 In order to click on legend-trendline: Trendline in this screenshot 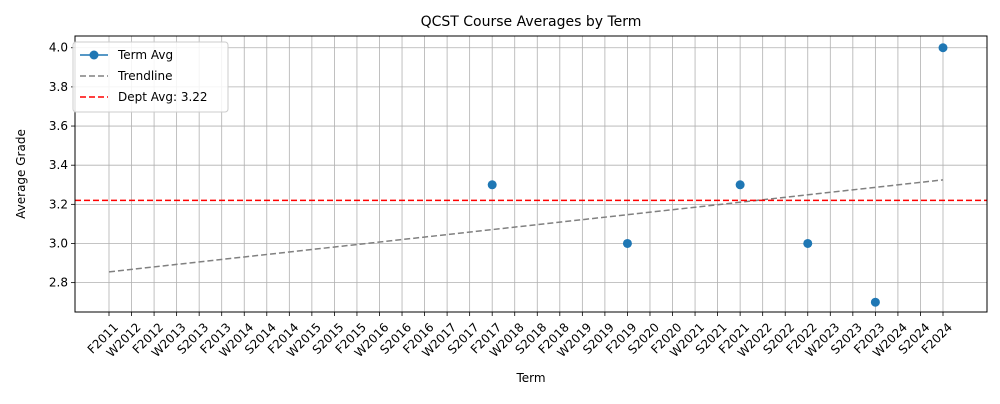, I will do `click(126, 76)`.